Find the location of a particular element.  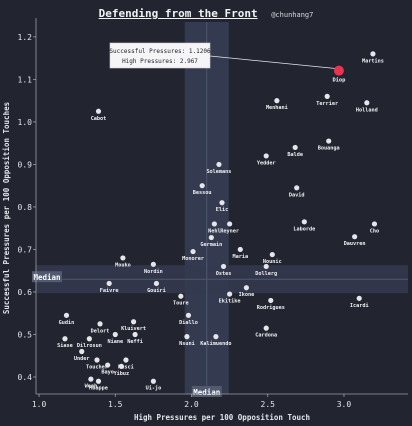

author-handle: @chunhang7 is located at coordinates (292, 15).